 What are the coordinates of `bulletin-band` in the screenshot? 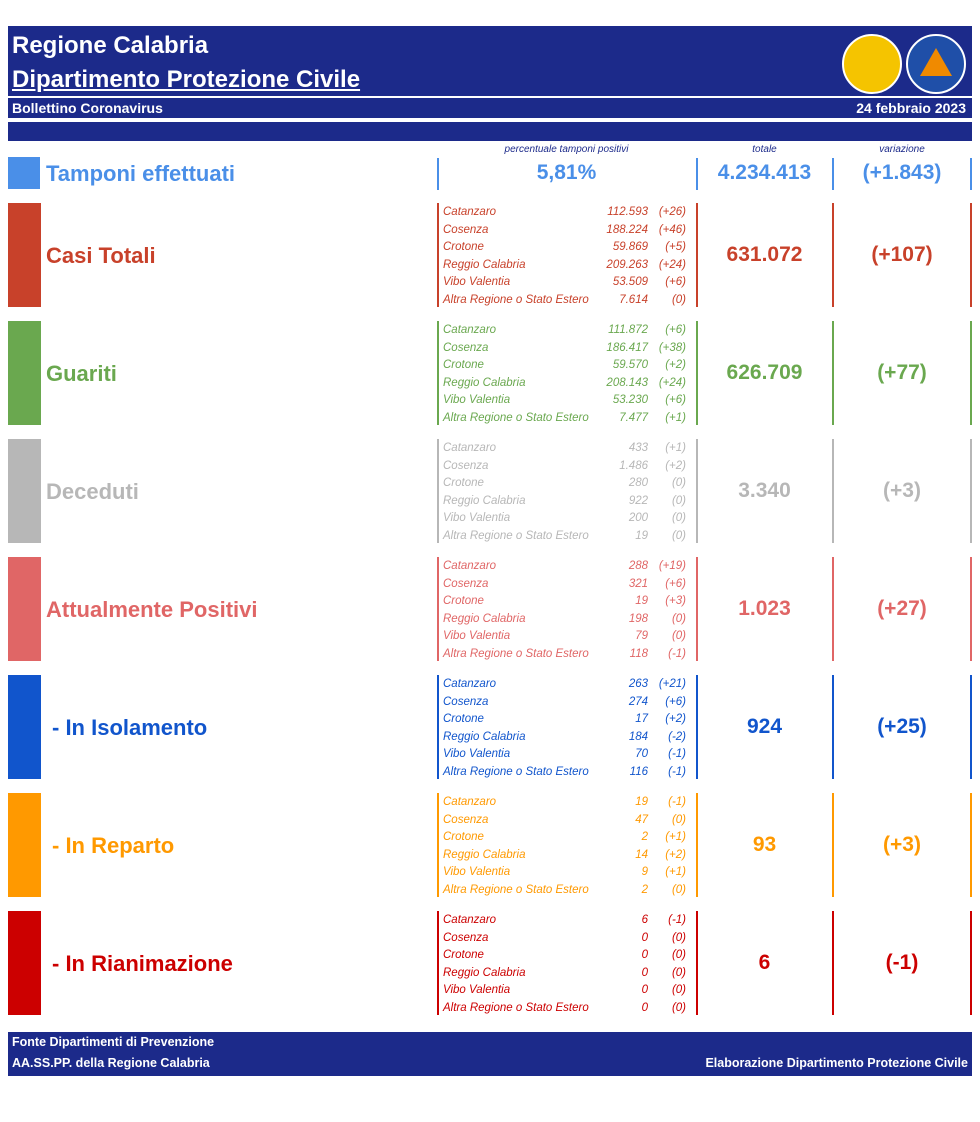 It's located at (490, 108).